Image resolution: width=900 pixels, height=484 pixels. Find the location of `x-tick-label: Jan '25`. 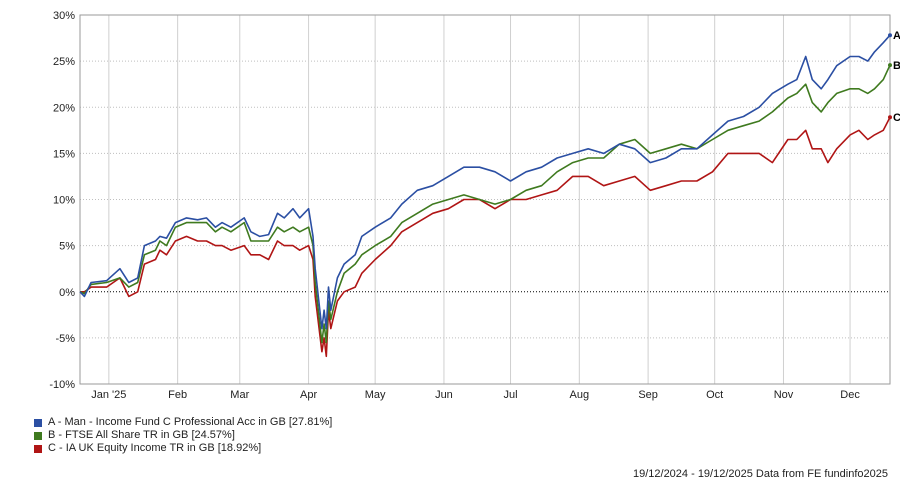

x-tick-label: Jan '25 is located at coordinates (108, 395).